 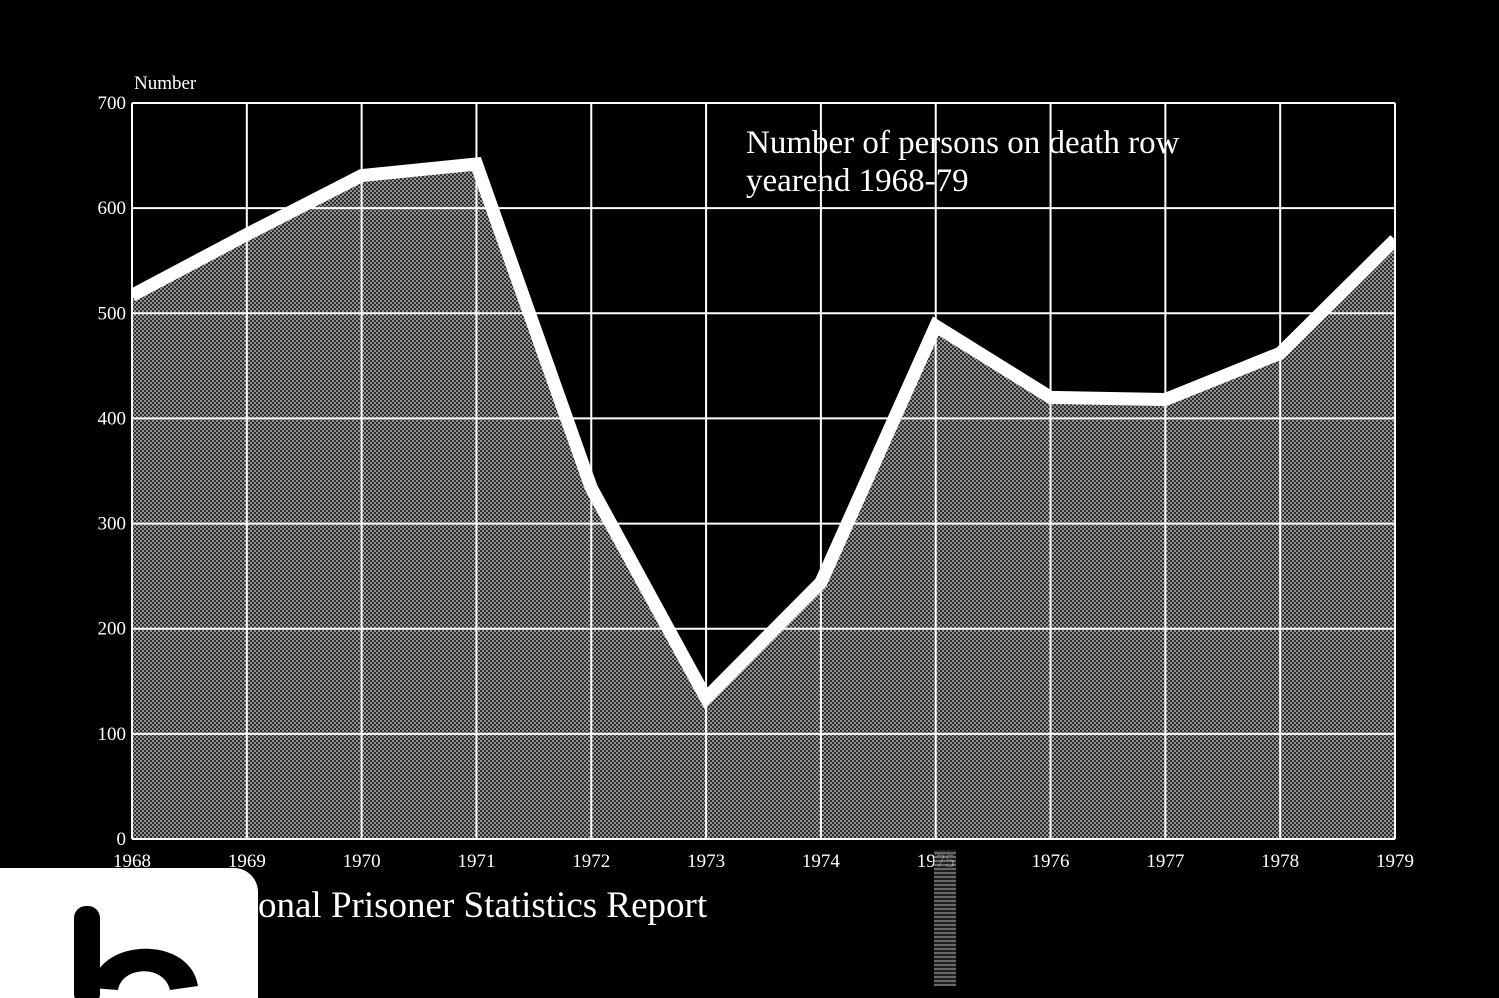 What do you see at coordinates (112, 418) in the screenshot?
I see `y-tick-label: 400` at bounding box center [112, 418].